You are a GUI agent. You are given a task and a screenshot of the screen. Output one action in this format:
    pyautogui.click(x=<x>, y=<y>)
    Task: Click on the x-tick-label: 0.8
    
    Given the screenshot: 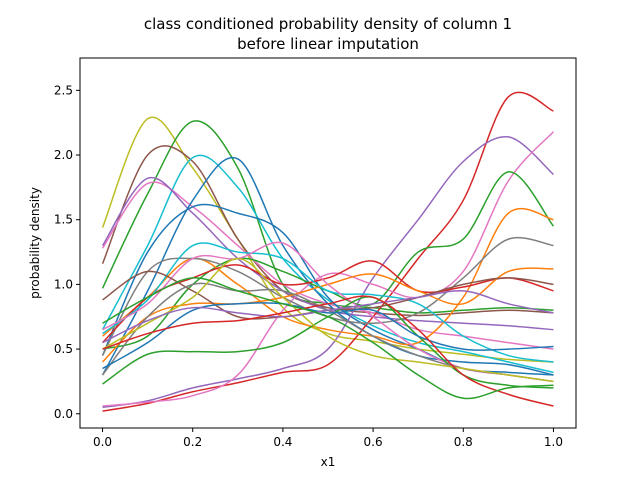 What is the action you would take?
    pyautogui.click(x=463, y=442)
    